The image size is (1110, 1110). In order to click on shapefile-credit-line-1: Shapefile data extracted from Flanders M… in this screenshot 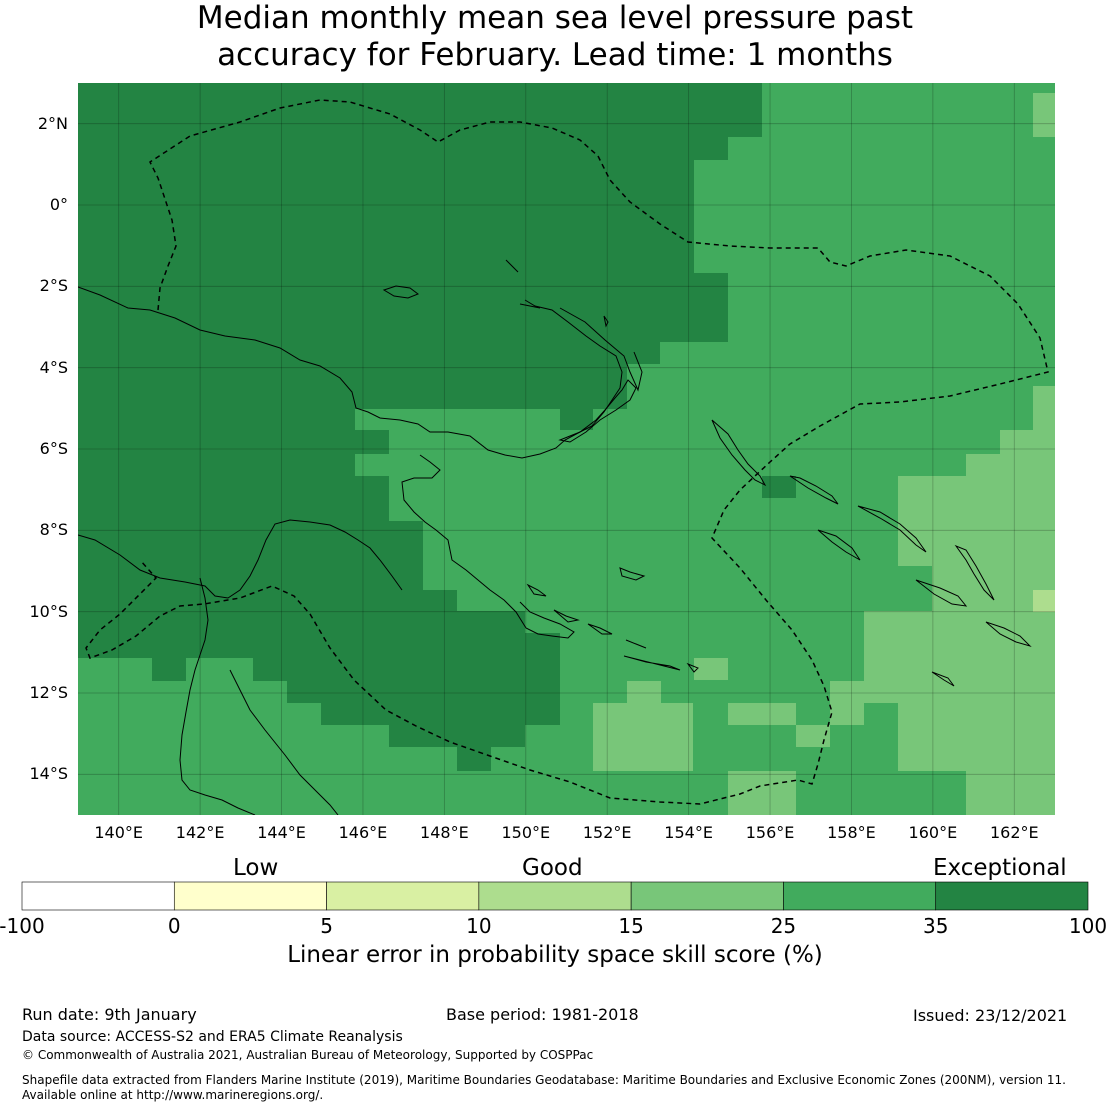, I will do `click(544, 1080)`.